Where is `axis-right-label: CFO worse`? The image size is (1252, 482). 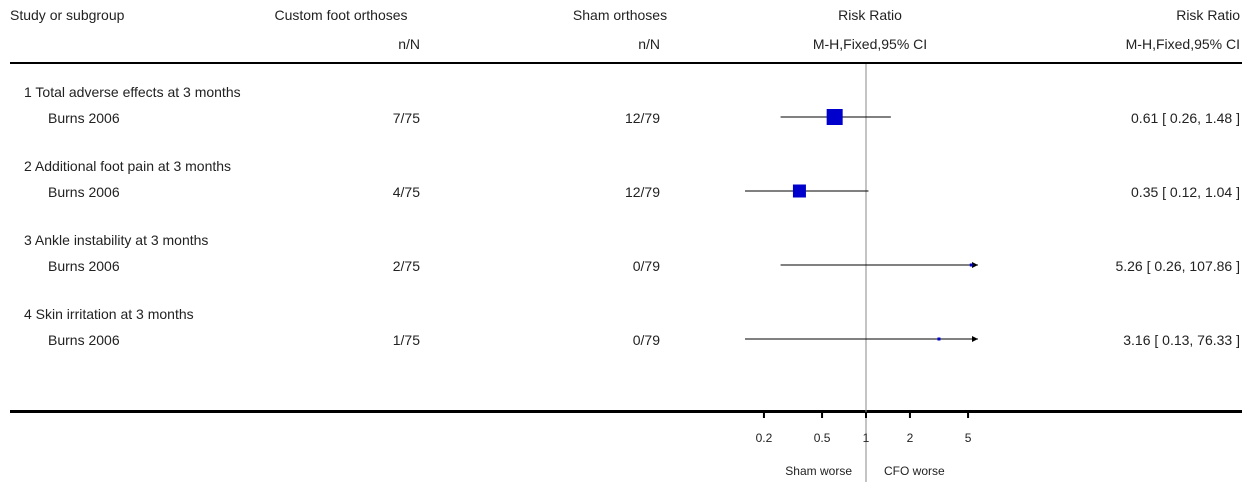
axis-right-label: CFO worse is located at coordinates (914, 471).